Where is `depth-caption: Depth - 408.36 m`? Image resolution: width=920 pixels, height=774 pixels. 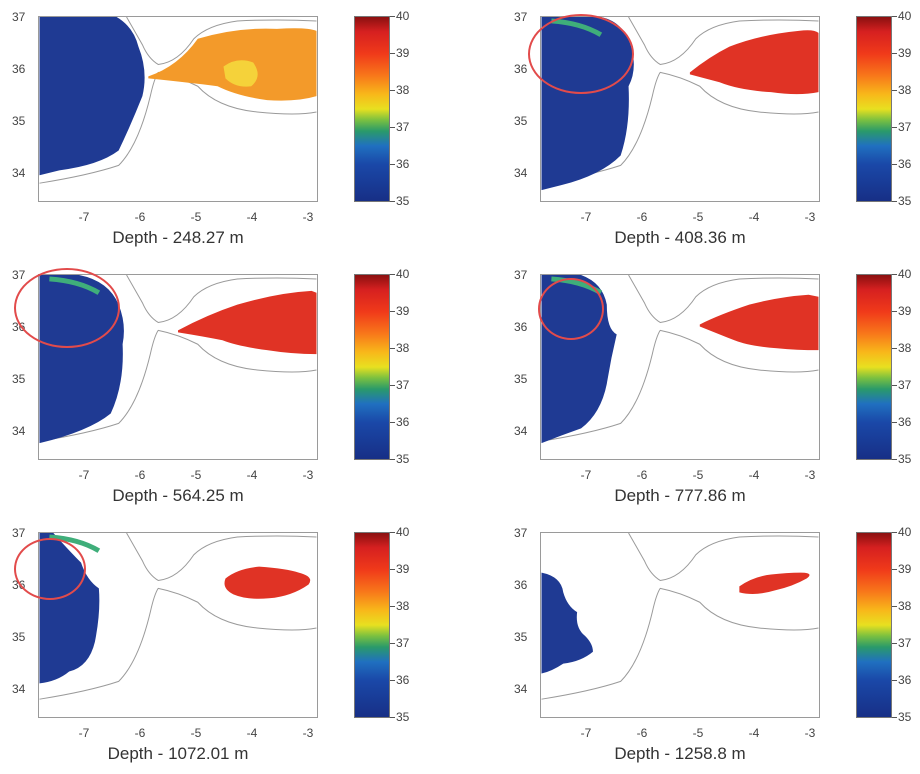
depth-caption: Depth - 408.36 m is located at coordinates (680, 238).